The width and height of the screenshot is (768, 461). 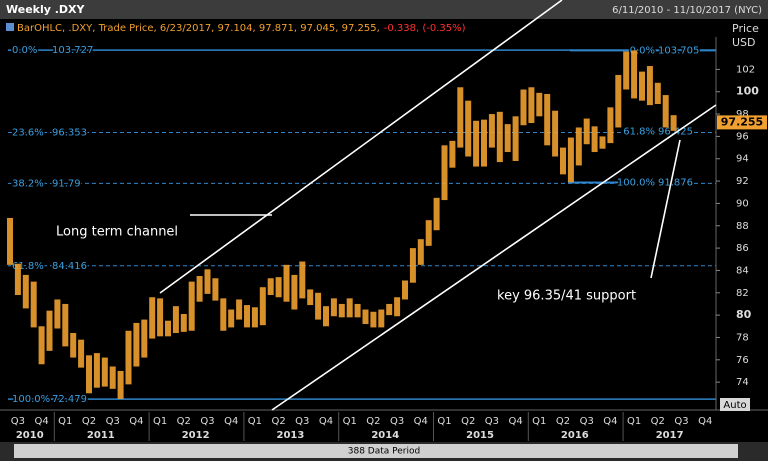 What do you see at coordinates (742, 226) in the screenshot?
I see `y-tick-label: 88` at bounding box center [742, 226].